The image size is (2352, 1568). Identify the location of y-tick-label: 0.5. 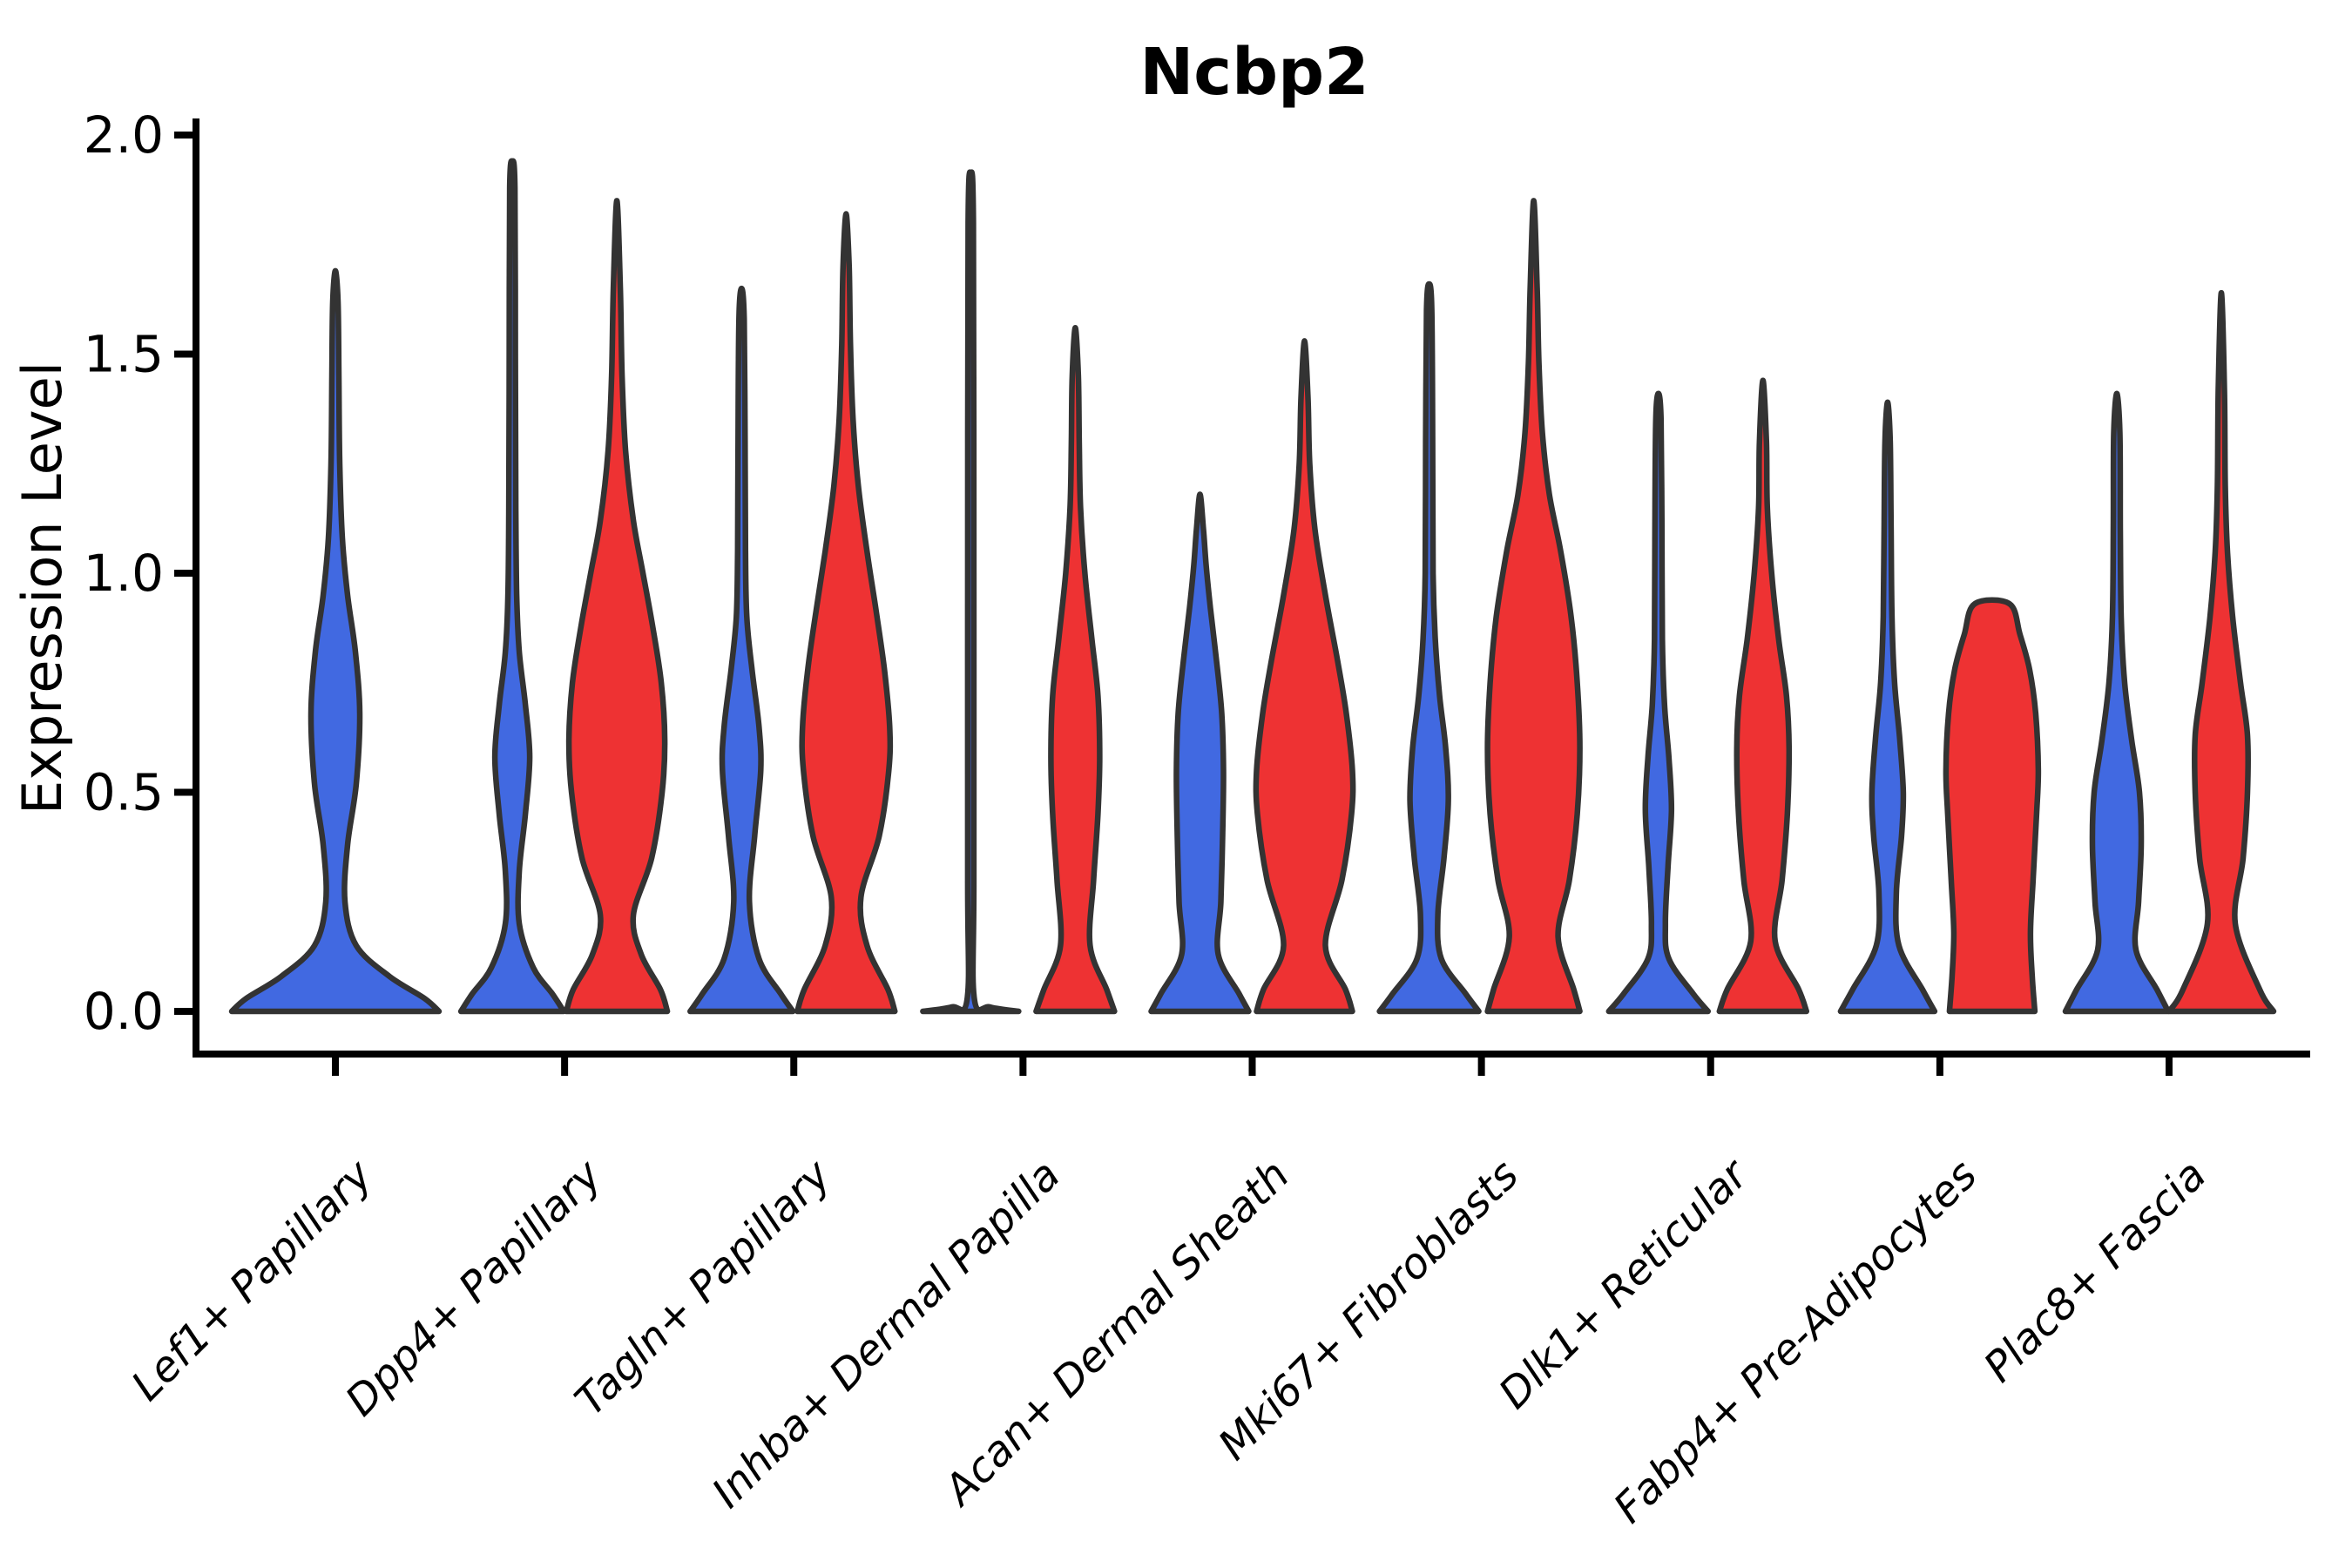
(124, 792).